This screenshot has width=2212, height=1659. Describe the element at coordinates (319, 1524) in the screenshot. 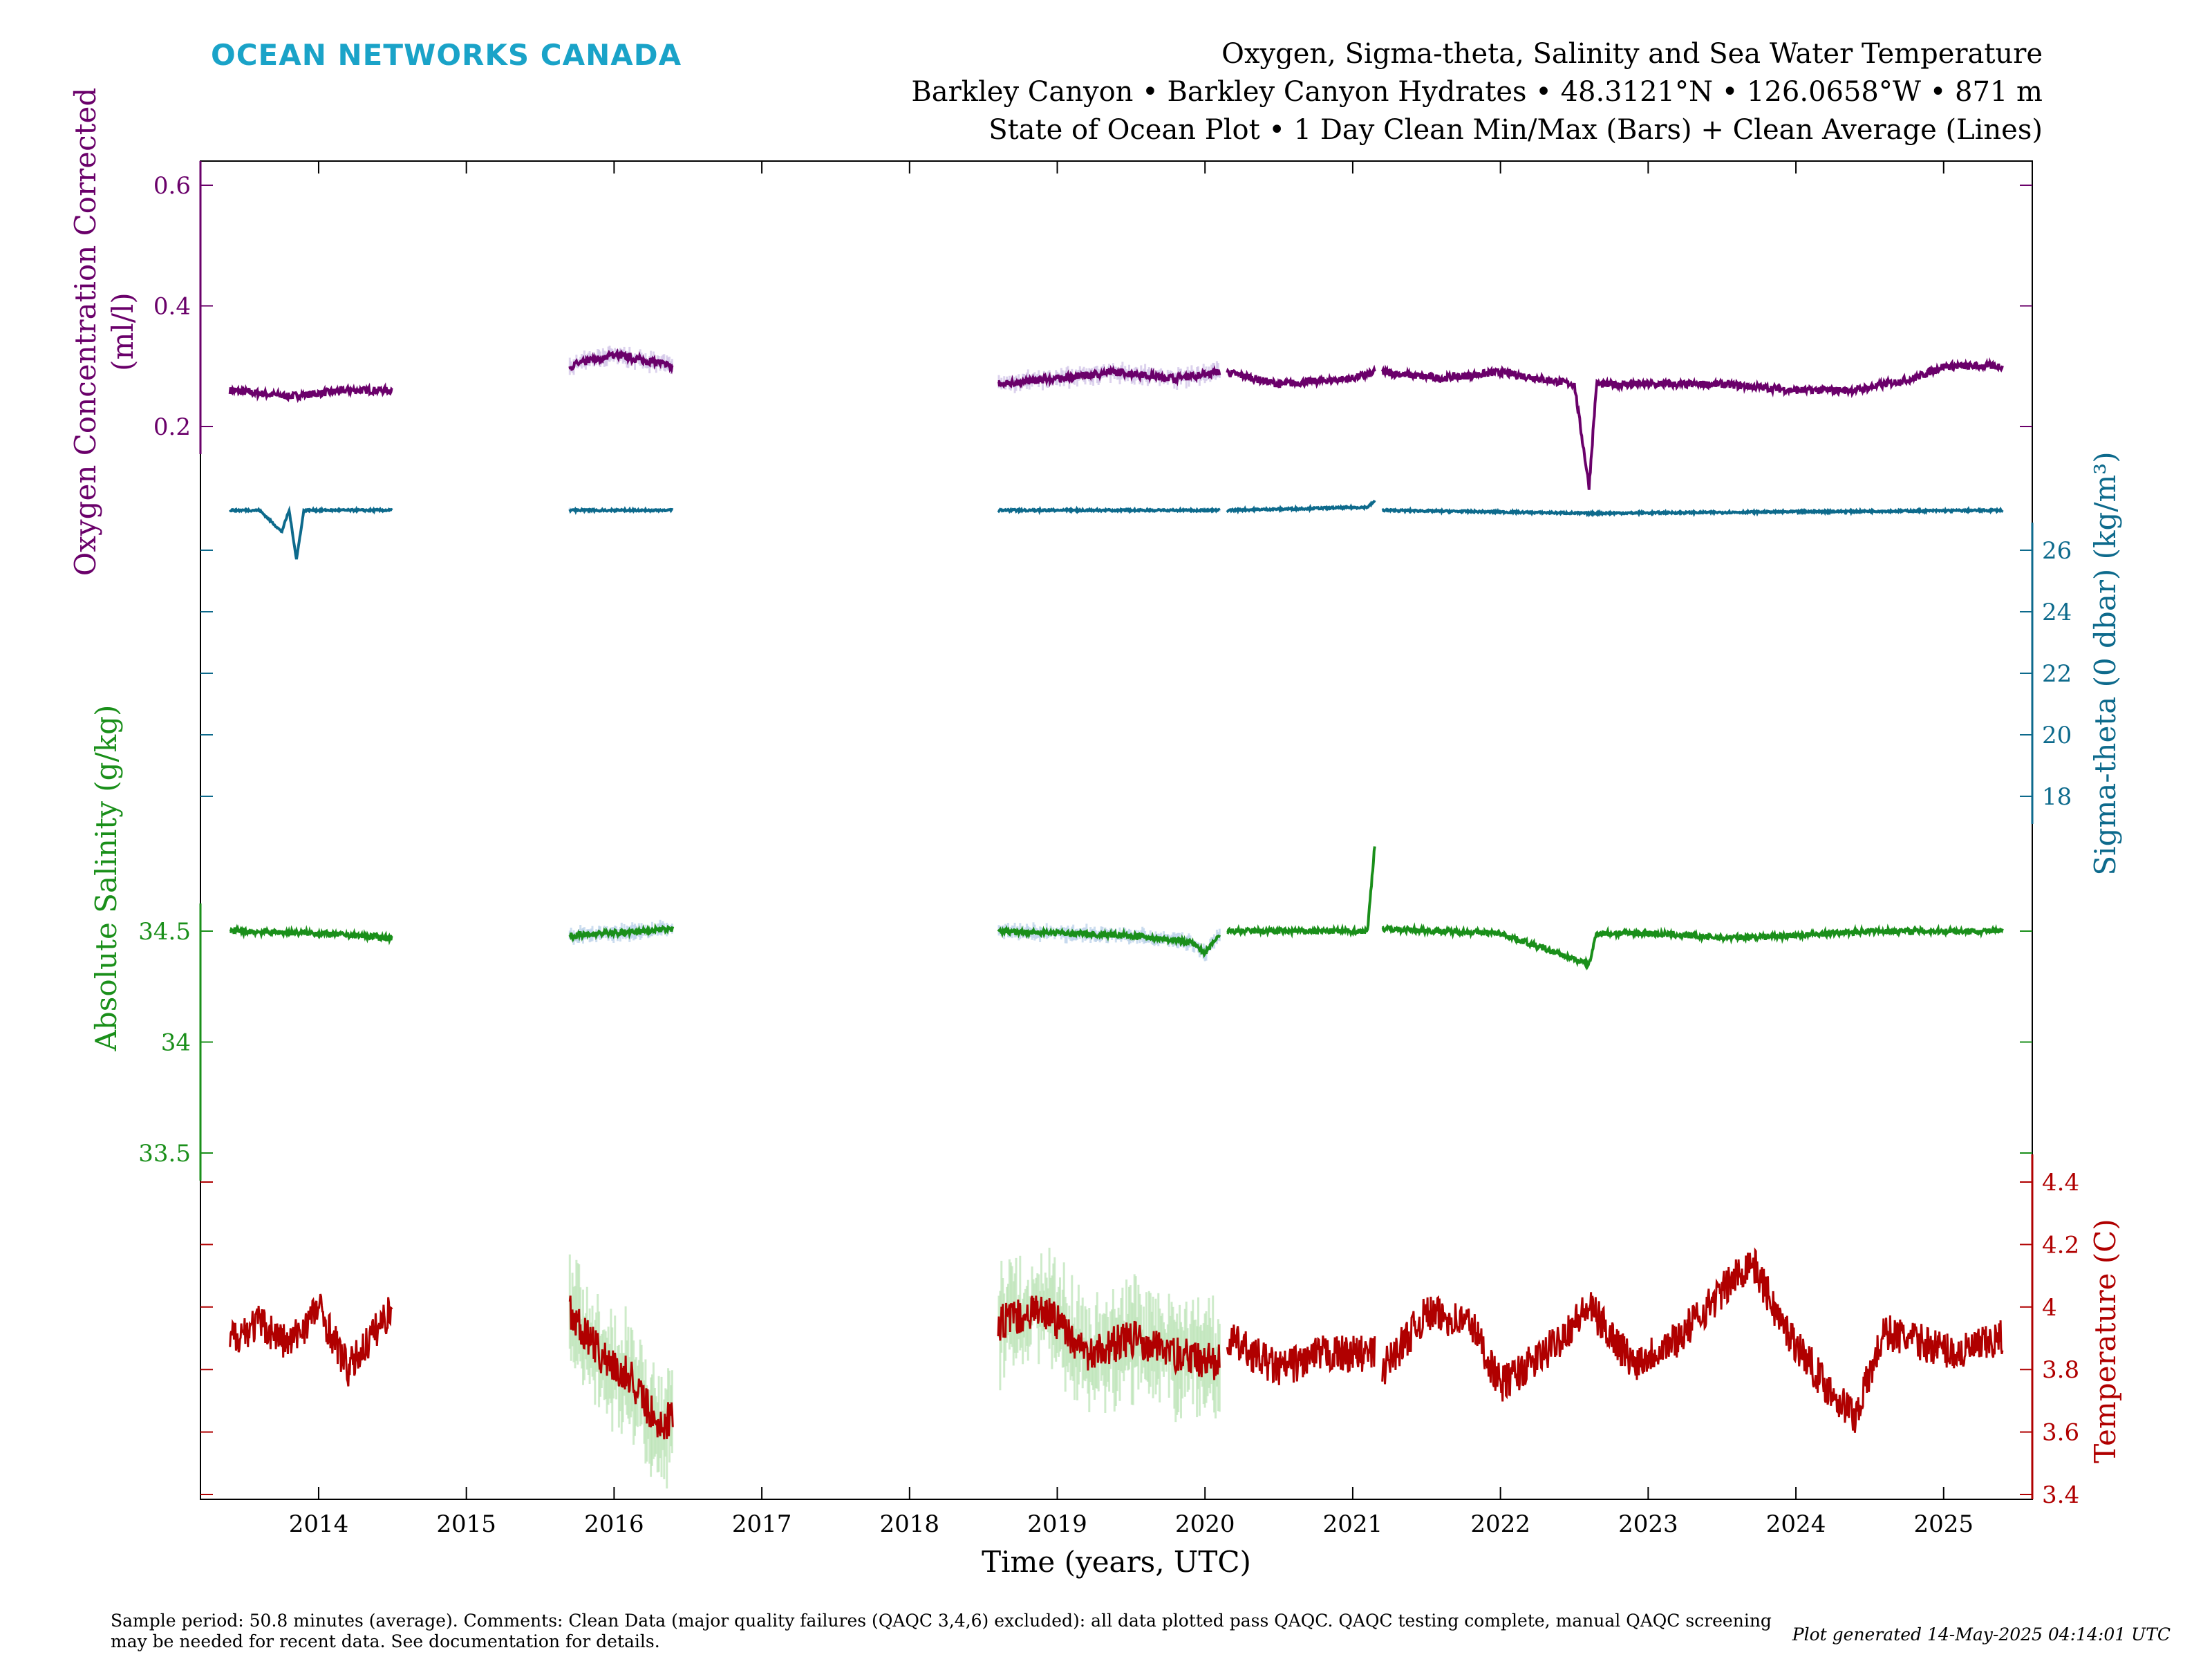

I see `x-tick-label-2014: 2014` at that location.